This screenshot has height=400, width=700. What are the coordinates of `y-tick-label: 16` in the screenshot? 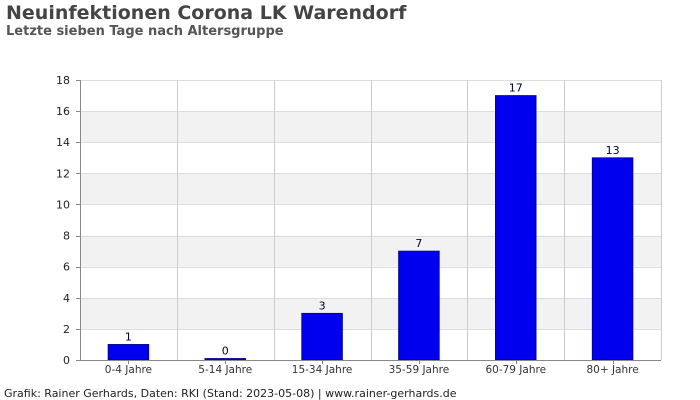 It's located at (63, 111).